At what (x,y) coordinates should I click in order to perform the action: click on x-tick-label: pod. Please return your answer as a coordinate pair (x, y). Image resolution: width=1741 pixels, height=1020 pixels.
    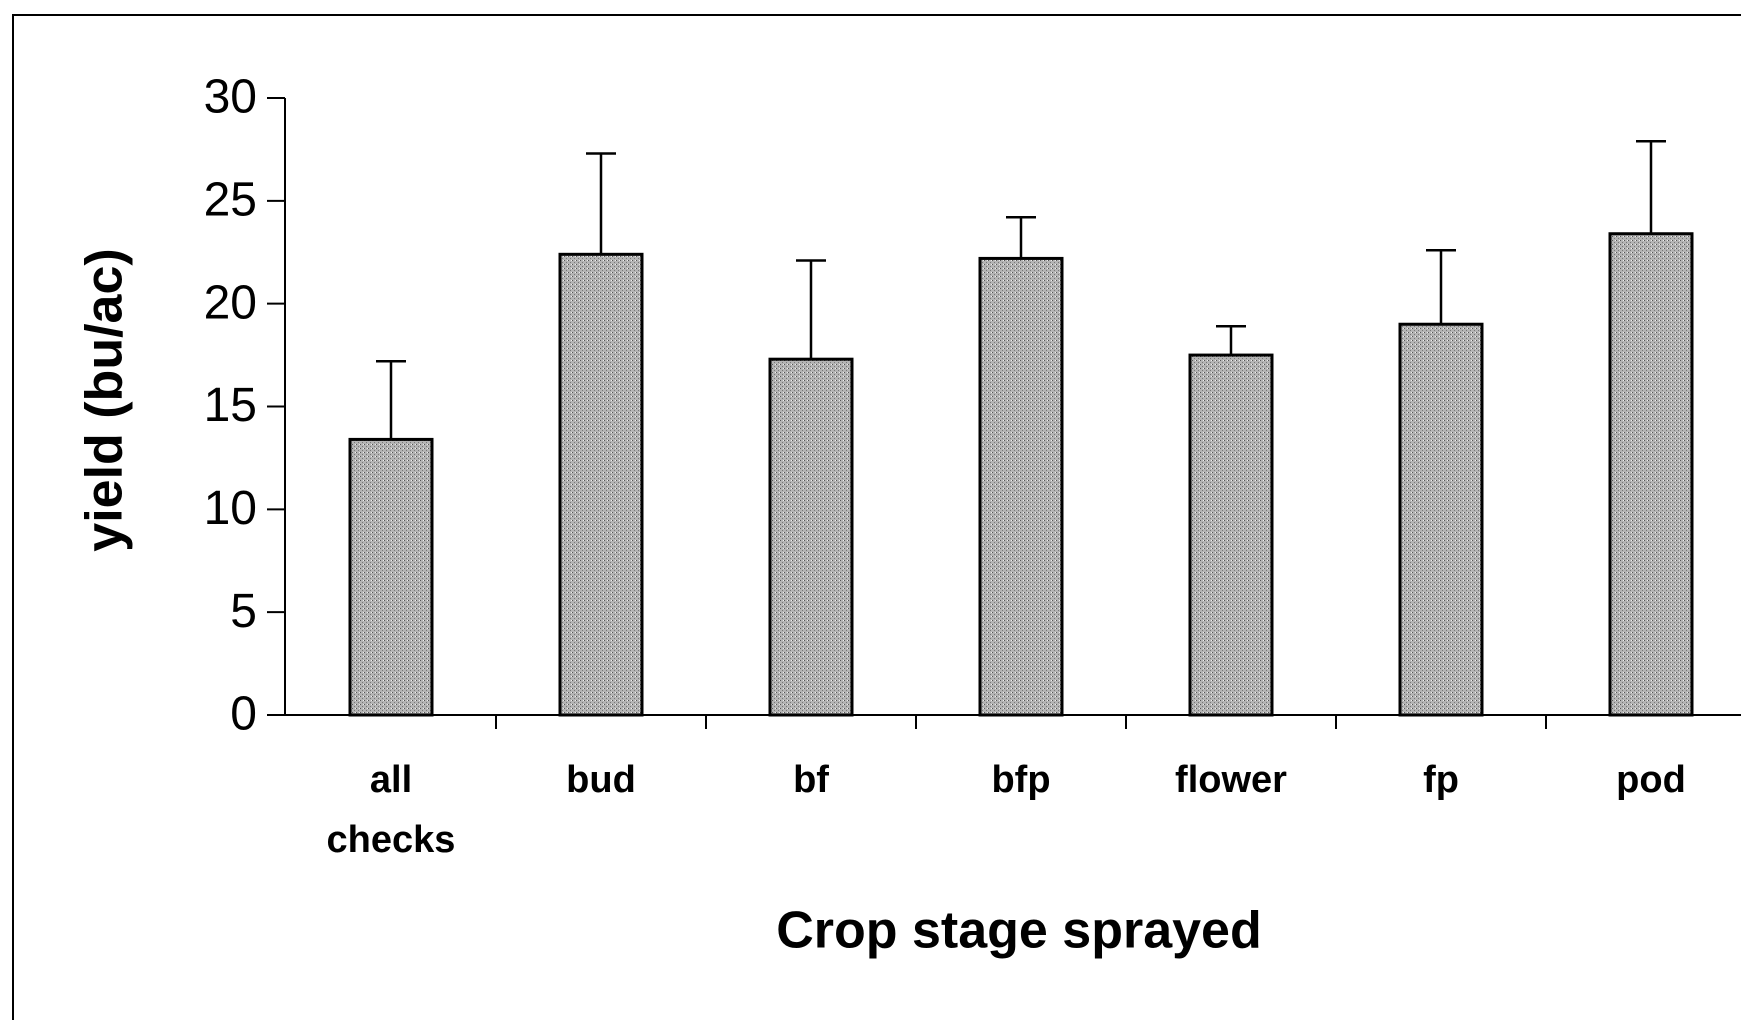
    Looking at the image, I should click on (1651, 780).